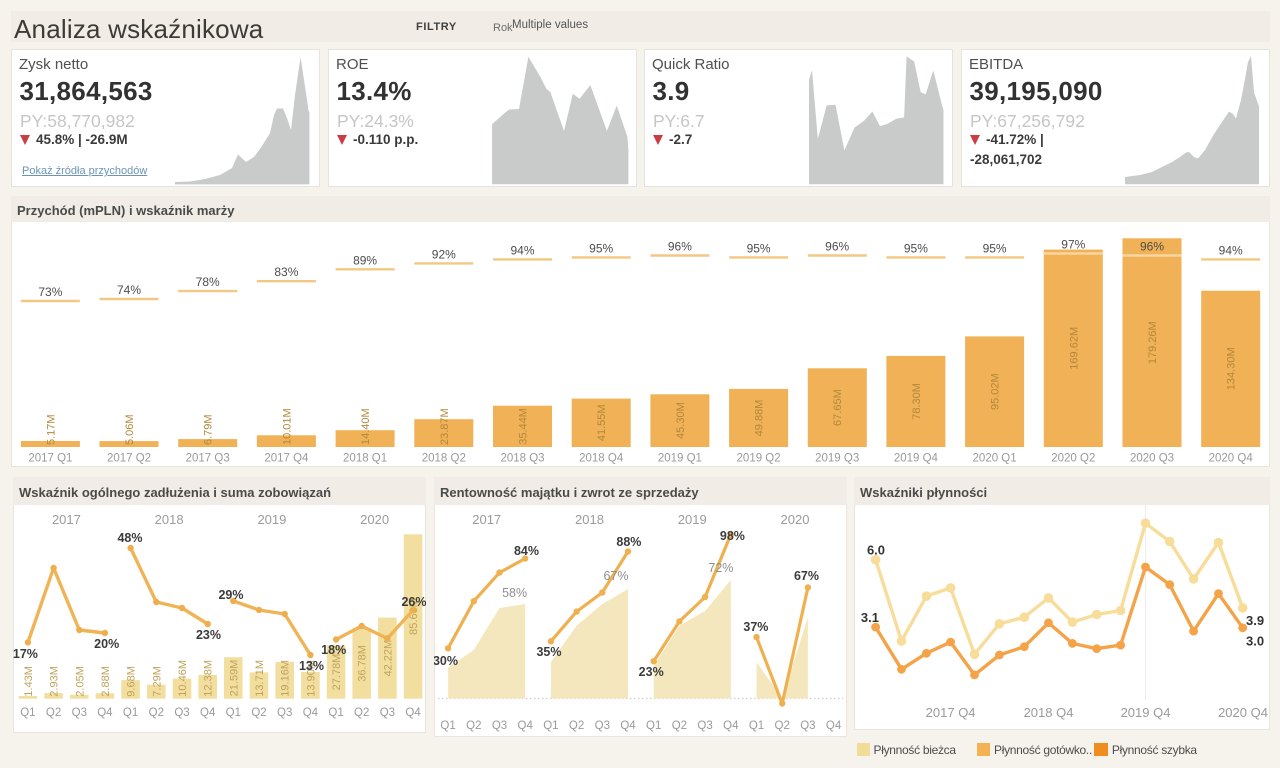  What do you see at coordinates (1073, 245) in the screenshot?
I see `svg-text: 97%` at bounding box center [1073, 245].